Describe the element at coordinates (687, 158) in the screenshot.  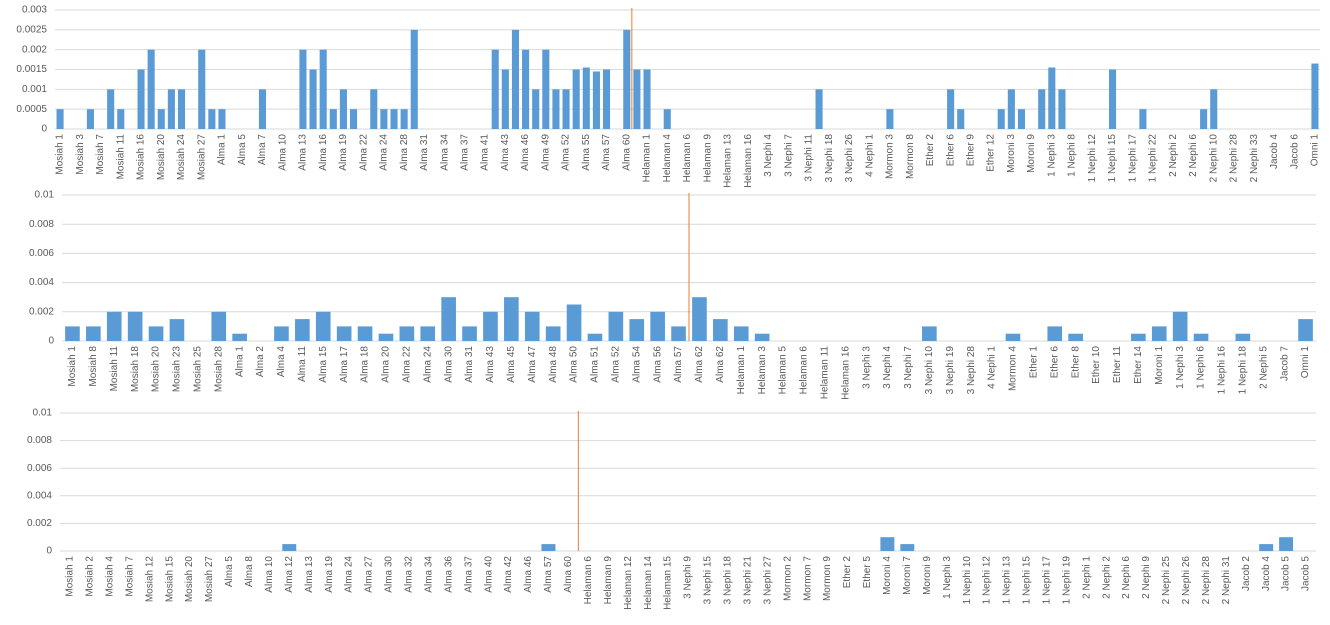
I see `x-tick-label: Helaman 6` at that location.